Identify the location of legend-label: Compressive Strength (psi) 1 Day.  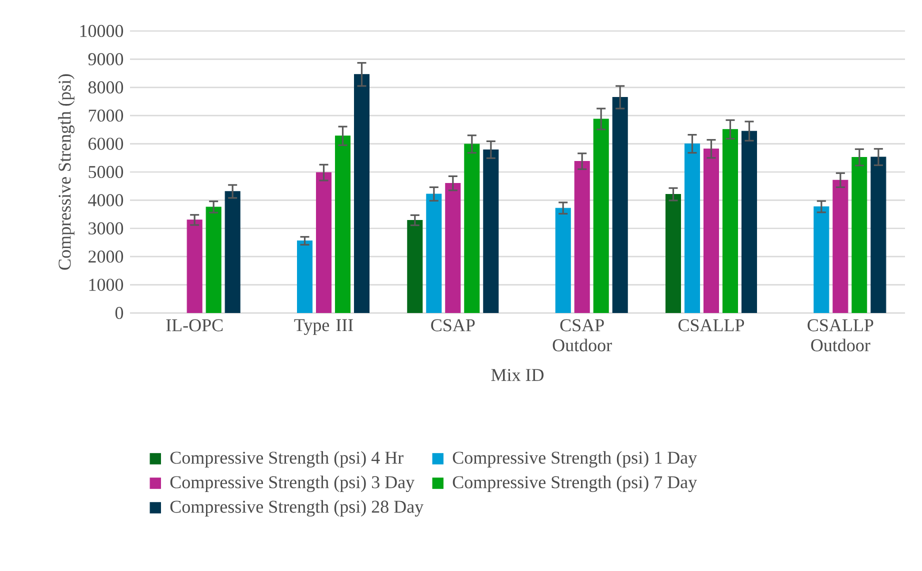
(575, 459).